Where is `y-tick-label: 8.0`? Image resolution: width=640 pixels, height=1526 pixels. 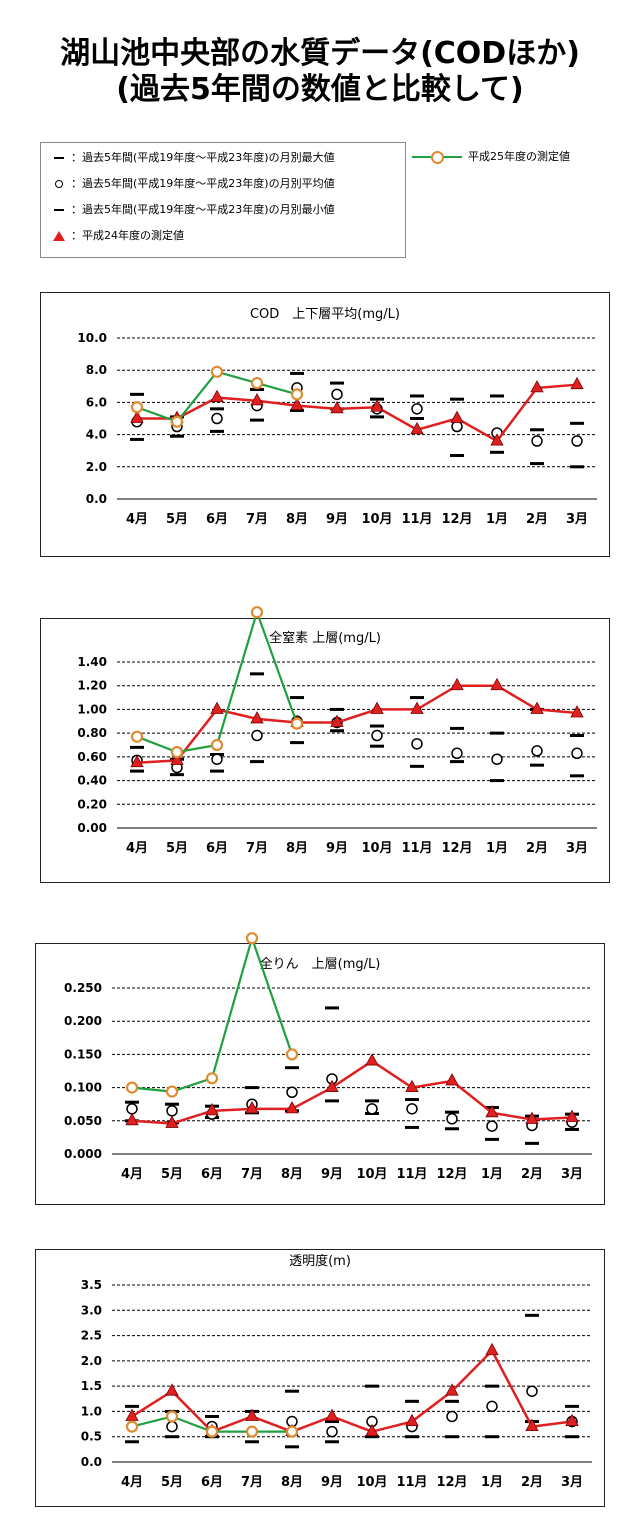 y-tick-label: 8.0 is located at coordinates (96, 370).